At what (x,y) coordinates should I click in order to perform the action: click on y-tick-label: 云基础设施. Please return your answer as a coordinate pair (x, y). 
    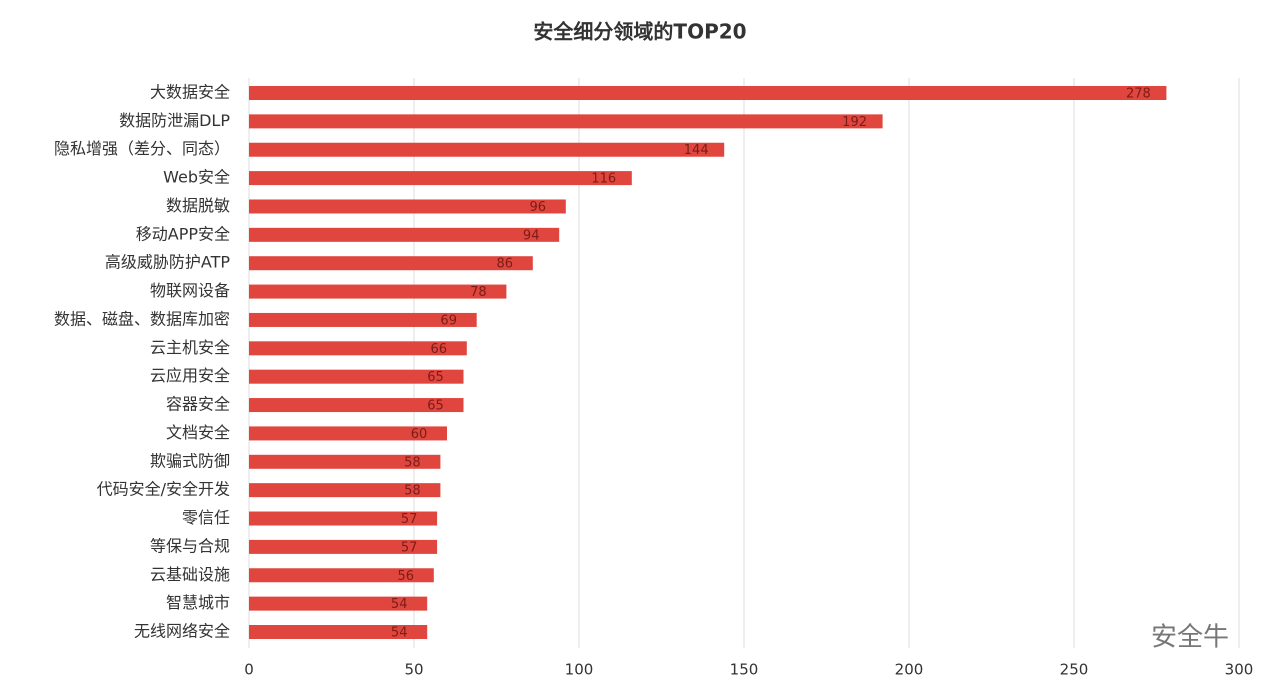
    Looking at the image, I should click on (190, 574).